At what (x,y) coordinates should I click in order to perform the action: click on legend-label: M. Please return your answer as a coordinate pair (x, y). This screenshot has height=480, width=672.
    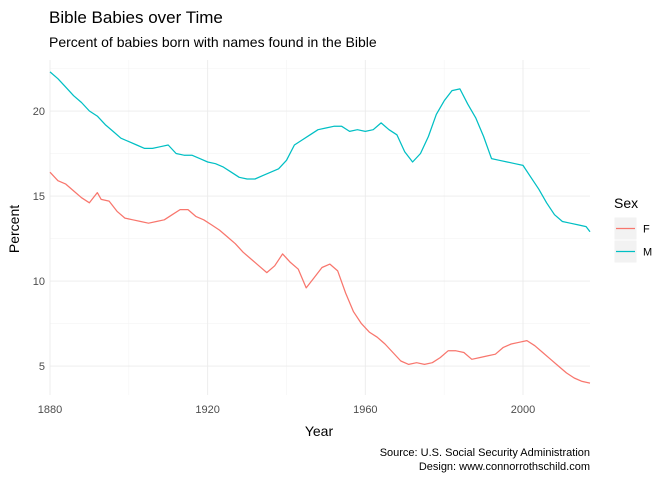
    Looking at the image, I should click on (647, 253).